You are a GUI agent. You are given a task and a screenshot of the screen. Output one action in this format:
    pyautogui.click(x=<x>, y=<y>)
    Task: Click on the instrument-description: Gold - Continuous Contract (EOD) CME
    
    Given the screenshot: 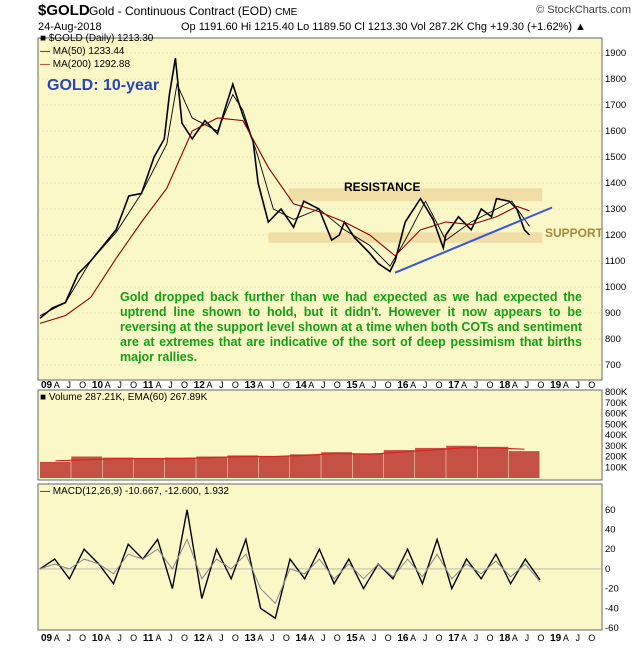 What is the action you would take?
    pyautogui.click(x=193, y=11)
    